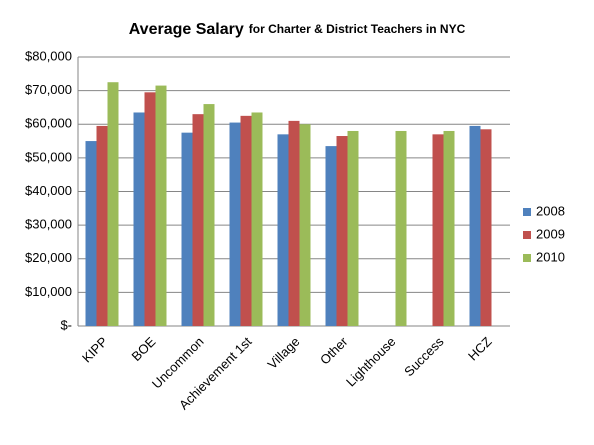 The height and width of the screenshot is (445, 594). Describe the element at coordinates (48, 190) in the screenshot. I see `y-tick-label: $40,000` at that location.